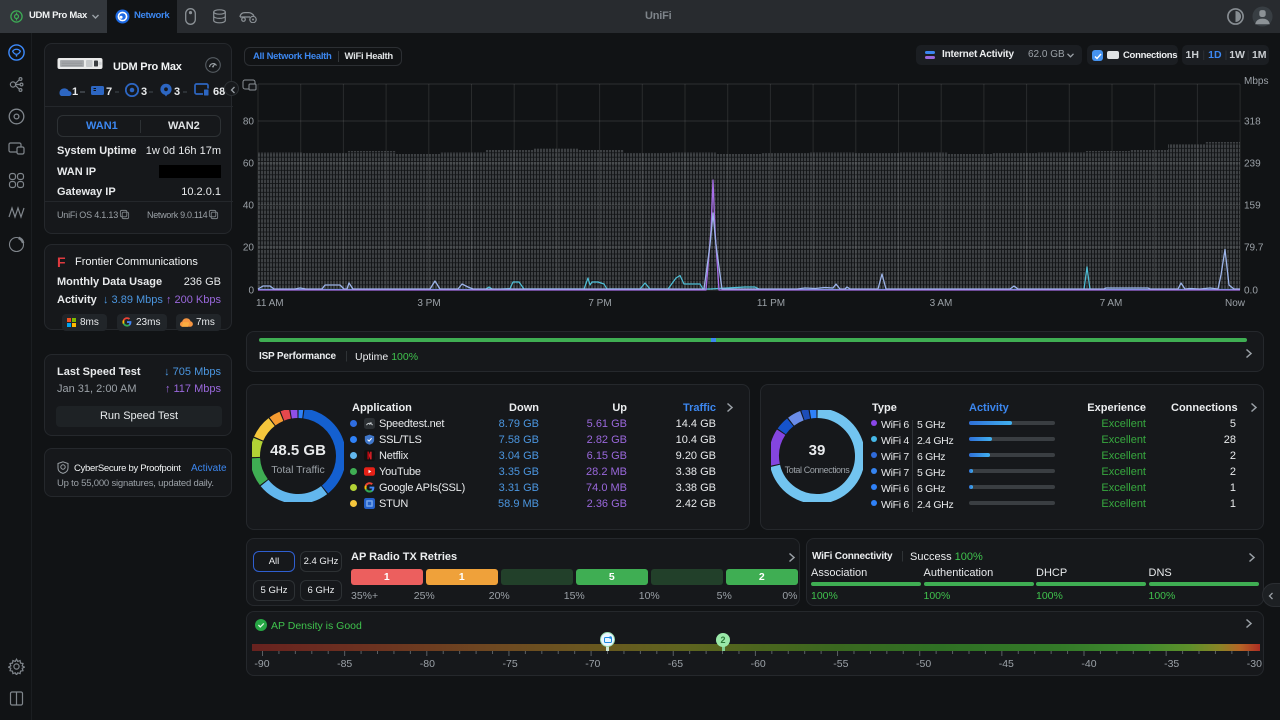 This screenshot has width=1280, height=720. What do you see at coordinates (1252, 206) in the screenshot?
I see `svg-text: 159` at bounding box center [1252, 206].